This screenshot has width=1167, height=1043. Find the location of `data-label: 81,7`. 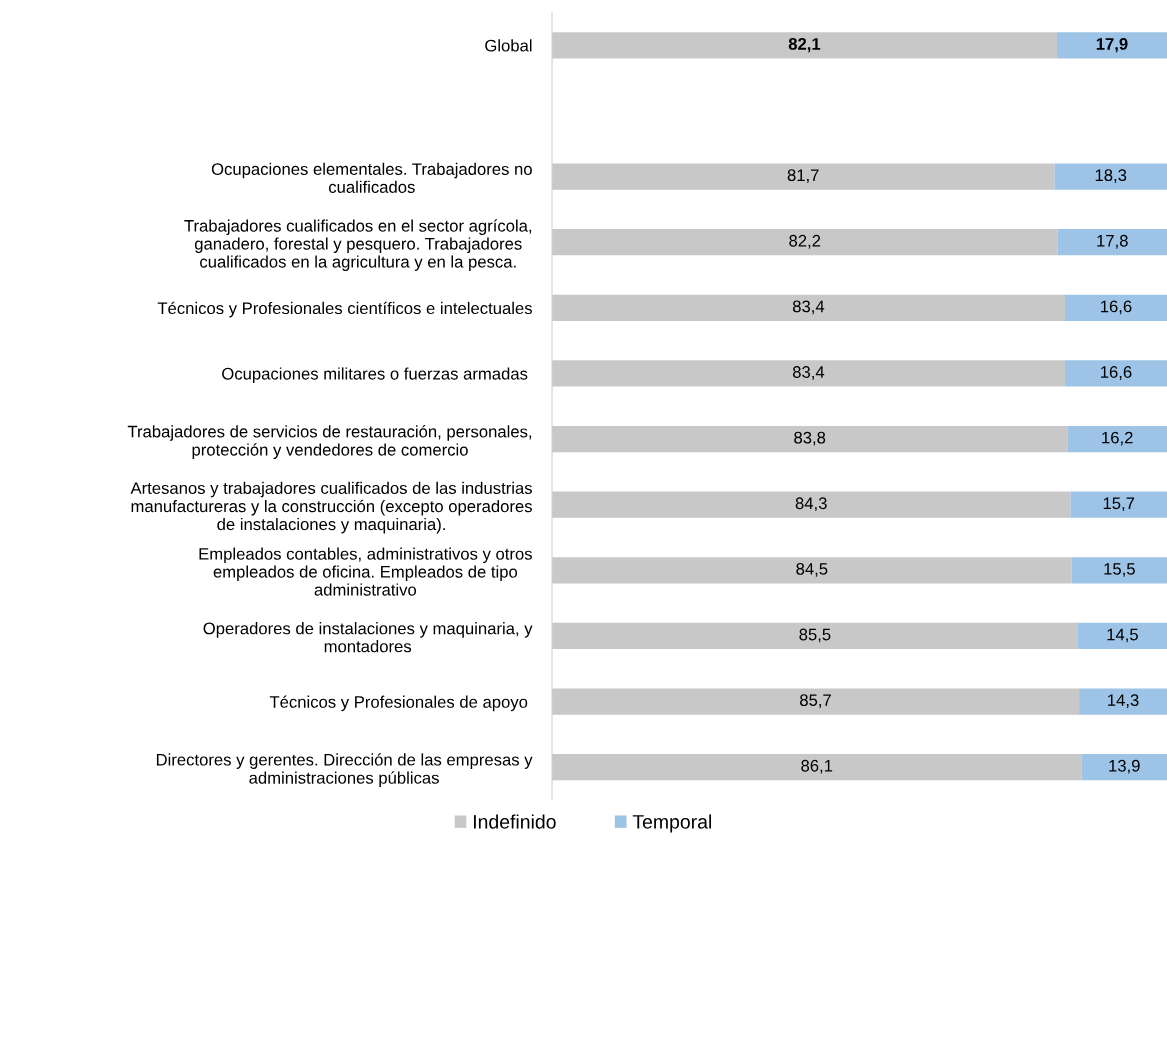

data-label: 81,7 is located at coordinates (803, 176).